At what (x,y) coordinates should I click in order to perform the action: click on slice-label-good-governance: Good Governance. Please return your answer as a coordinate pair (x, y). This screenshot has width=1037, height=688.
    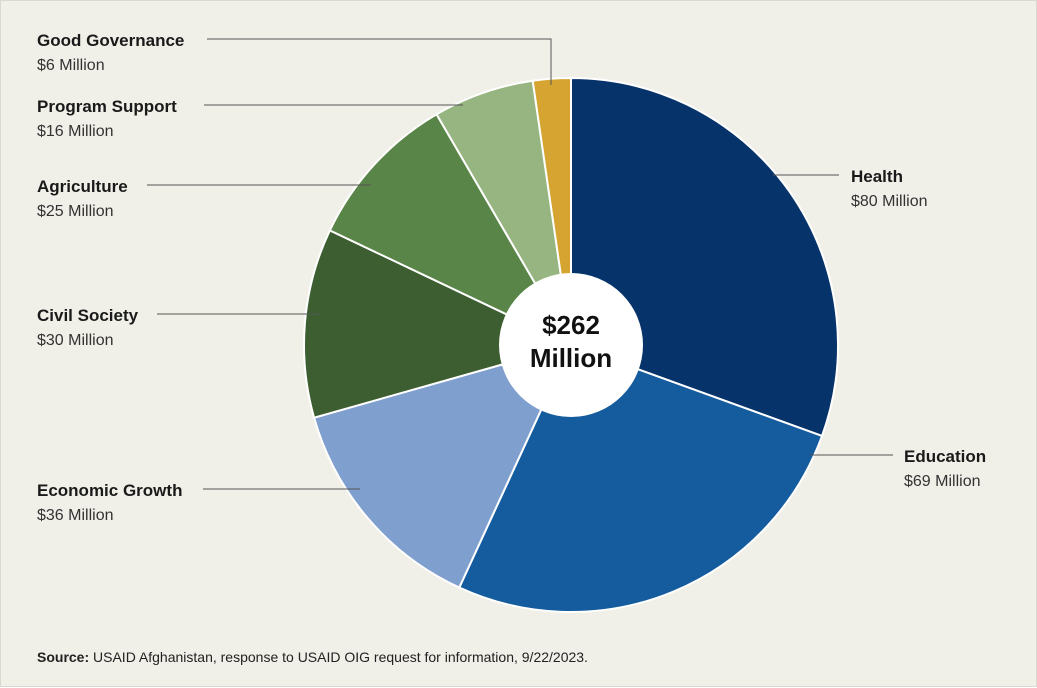
    Looking at the image, I should click on (110, 40).